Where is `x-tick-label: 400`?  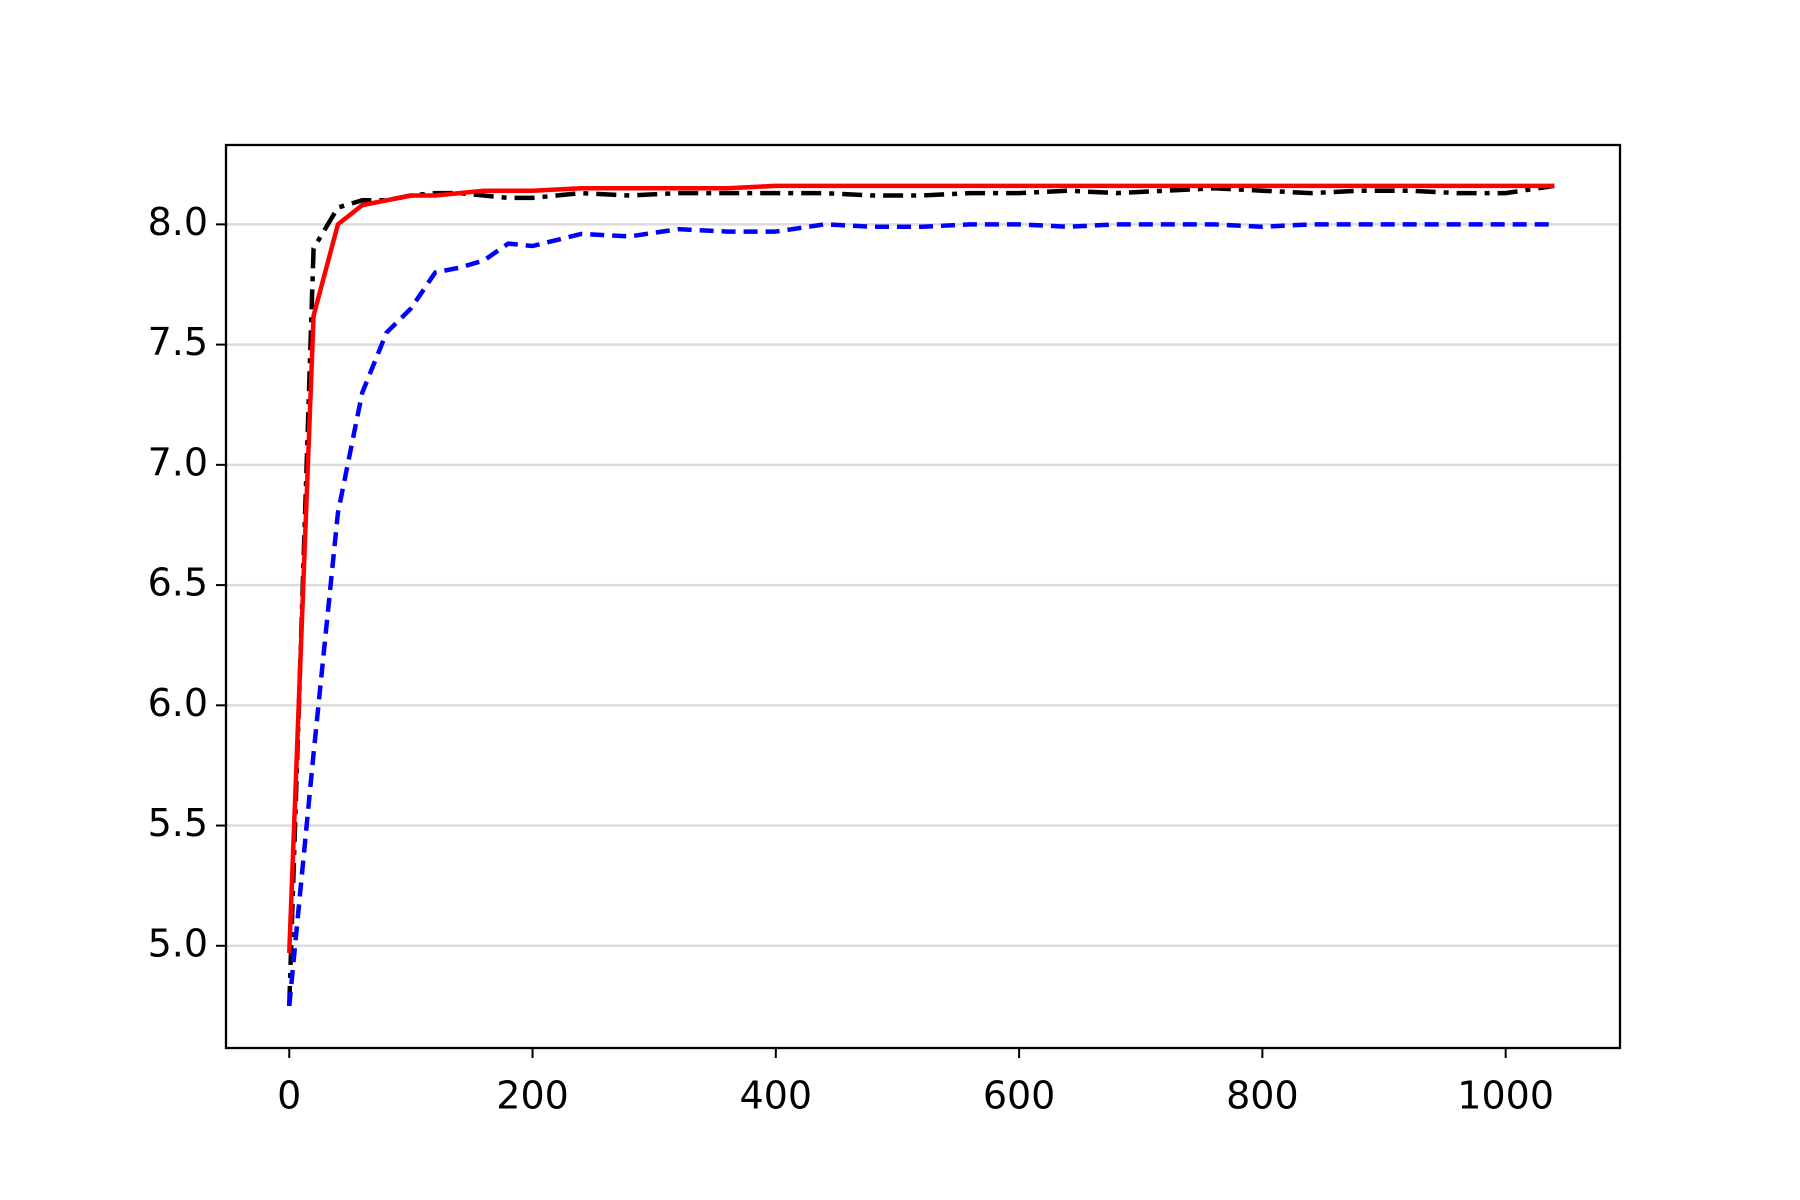
x-tick-label: 400 is located at coordinates (776, 1096).